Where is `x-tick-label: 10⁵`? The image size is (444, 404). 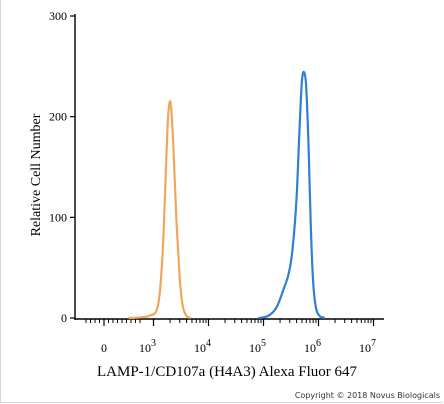
x-tick-label: 10⁵ is located at coordinates (257, 346).